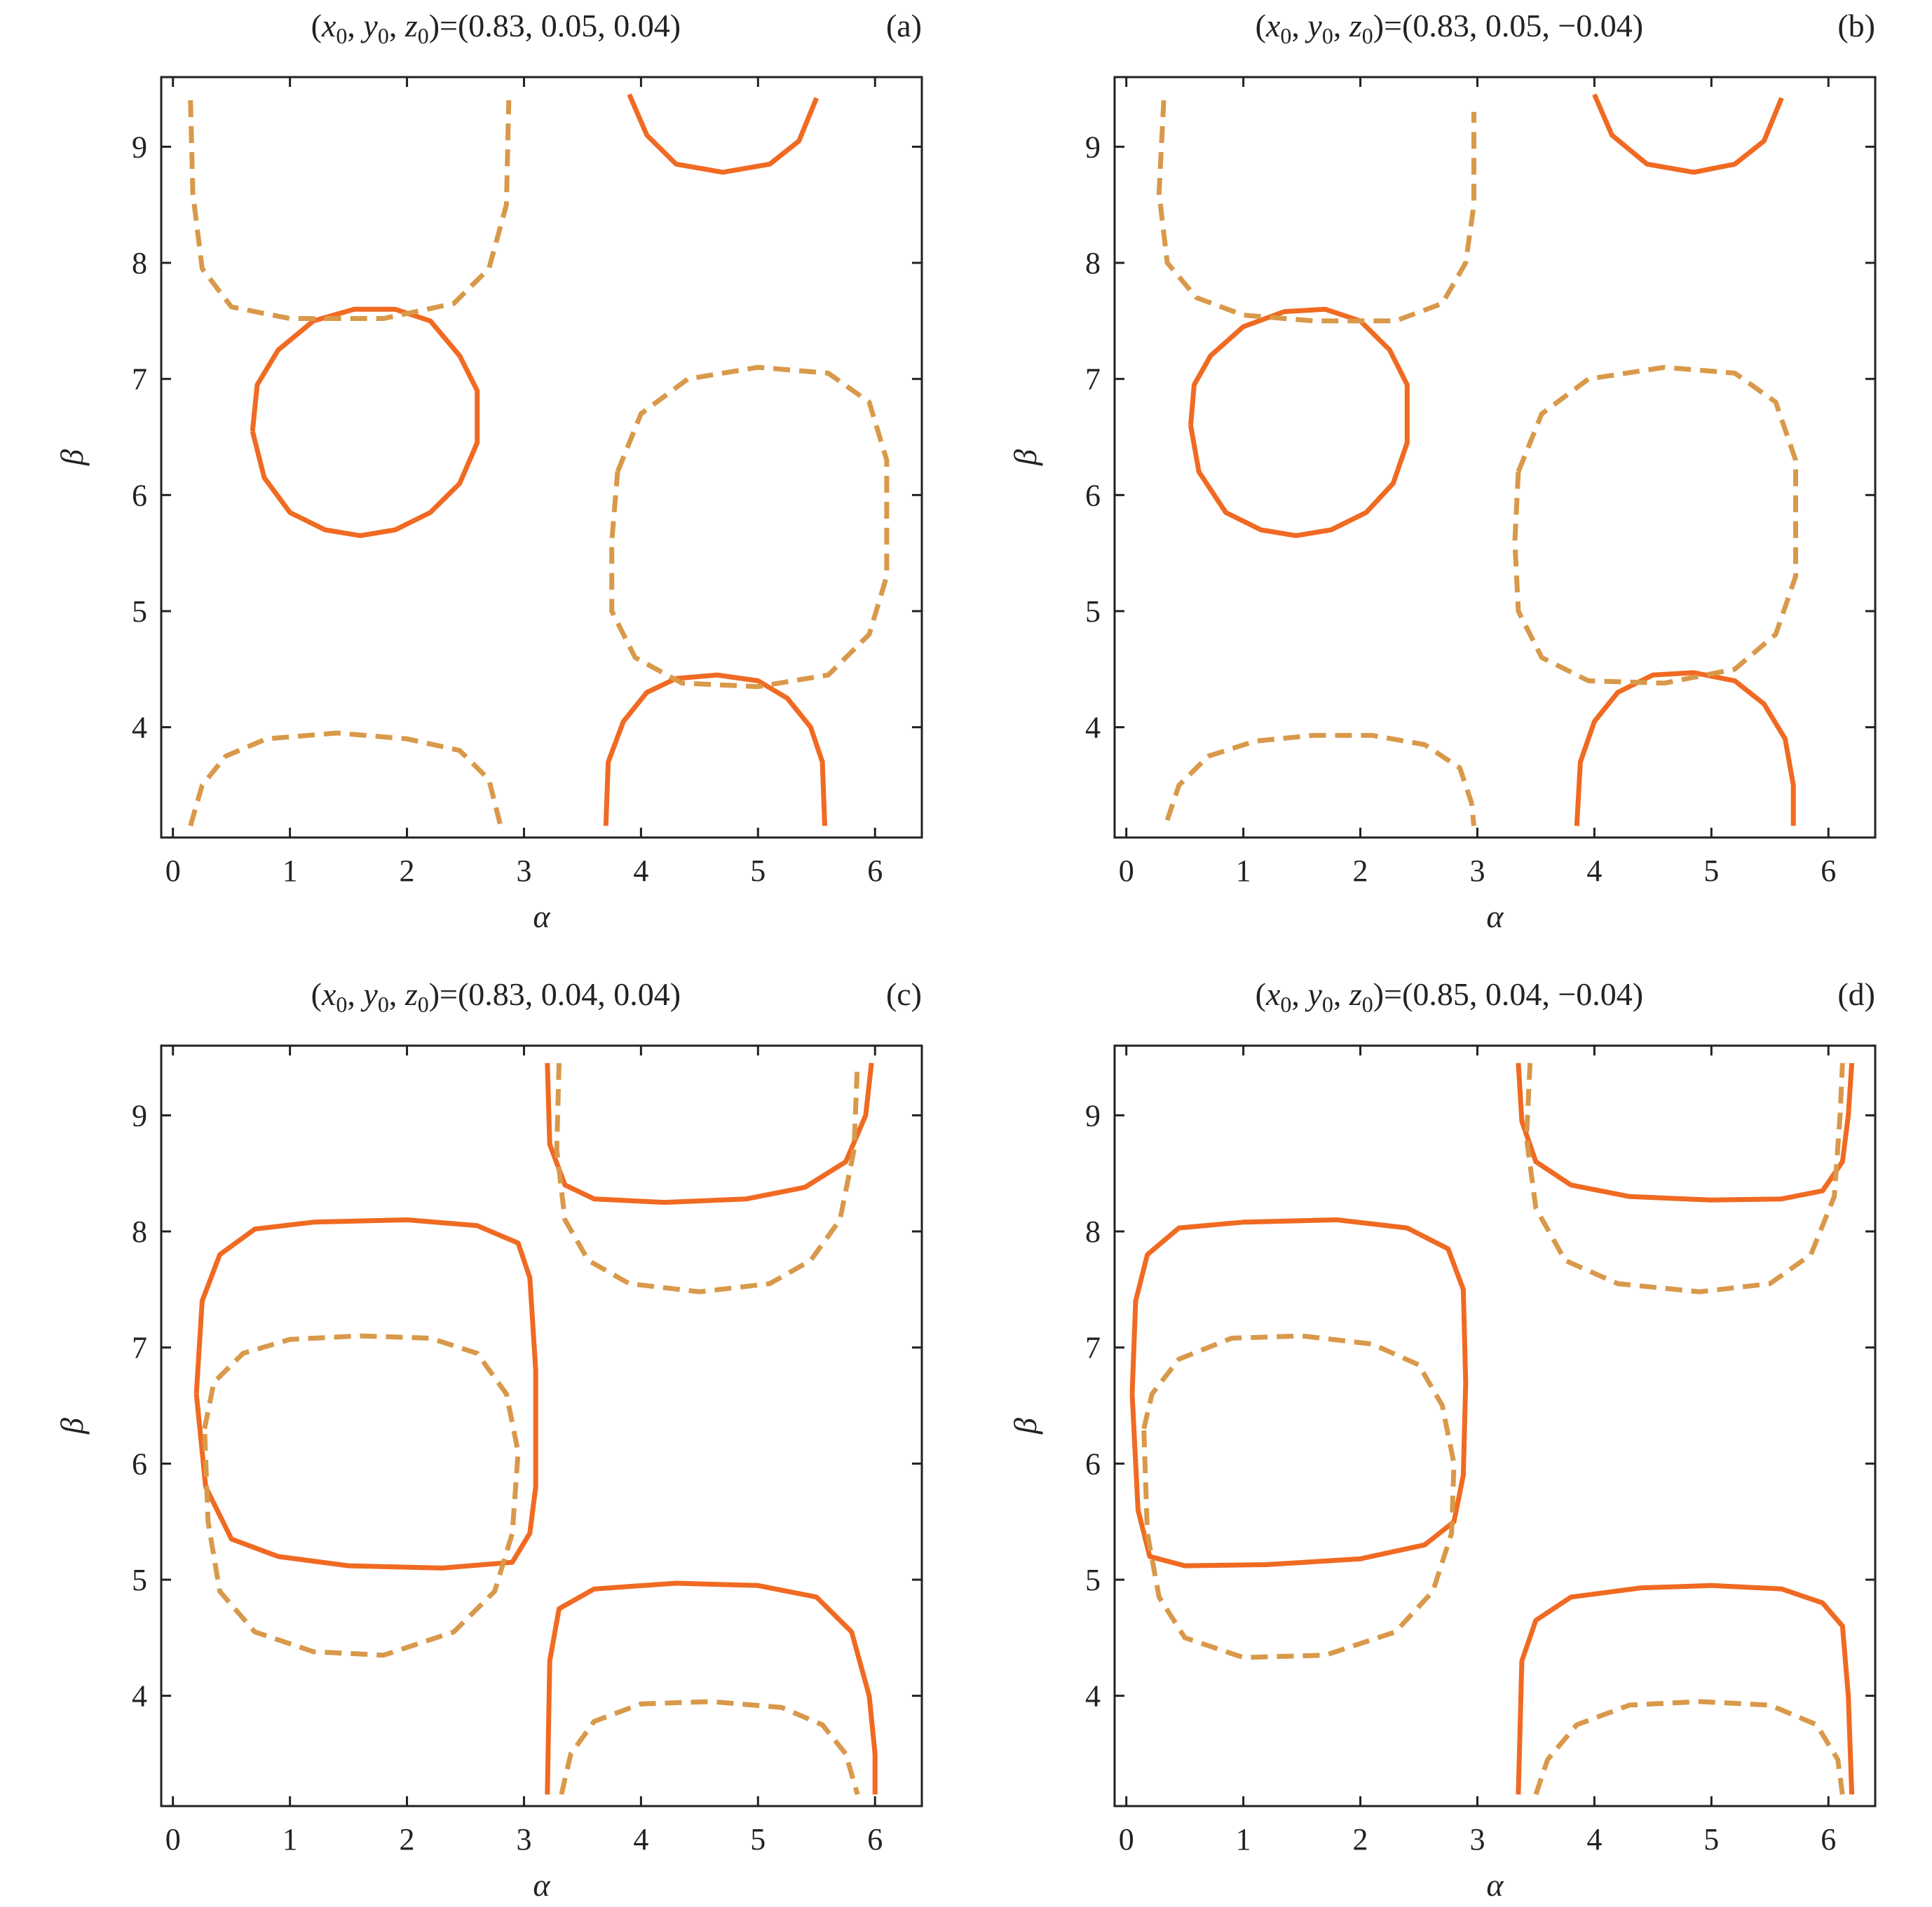 This screenshot has height=1907, width=1932. Describe the element at coordinates (1856, 25) in the screenshot. I see `panel-label: (b)` at that location.